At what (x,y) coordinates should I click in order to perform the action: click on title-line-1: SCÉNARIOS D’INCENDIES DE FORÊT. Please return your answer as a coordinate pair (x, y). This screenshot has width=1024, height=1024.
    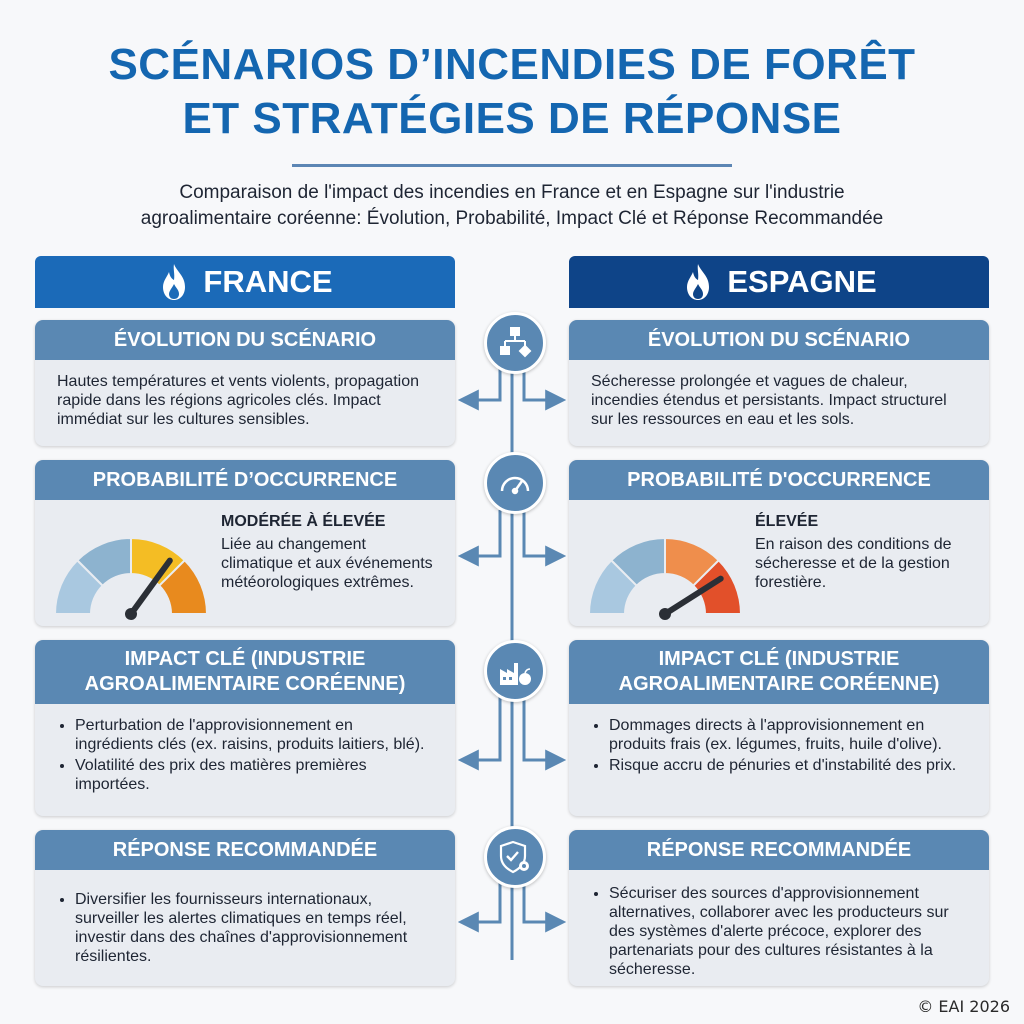
    Looking at the image, I should click on (512, 64).